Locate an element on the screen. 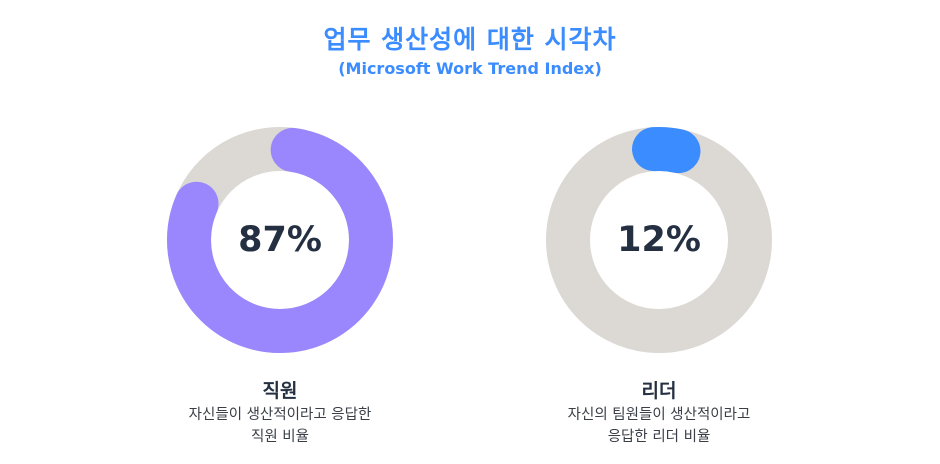 The width and height of the screenshot is (940, 464). donut-leader: 12% is located at coordinates (659, 240).